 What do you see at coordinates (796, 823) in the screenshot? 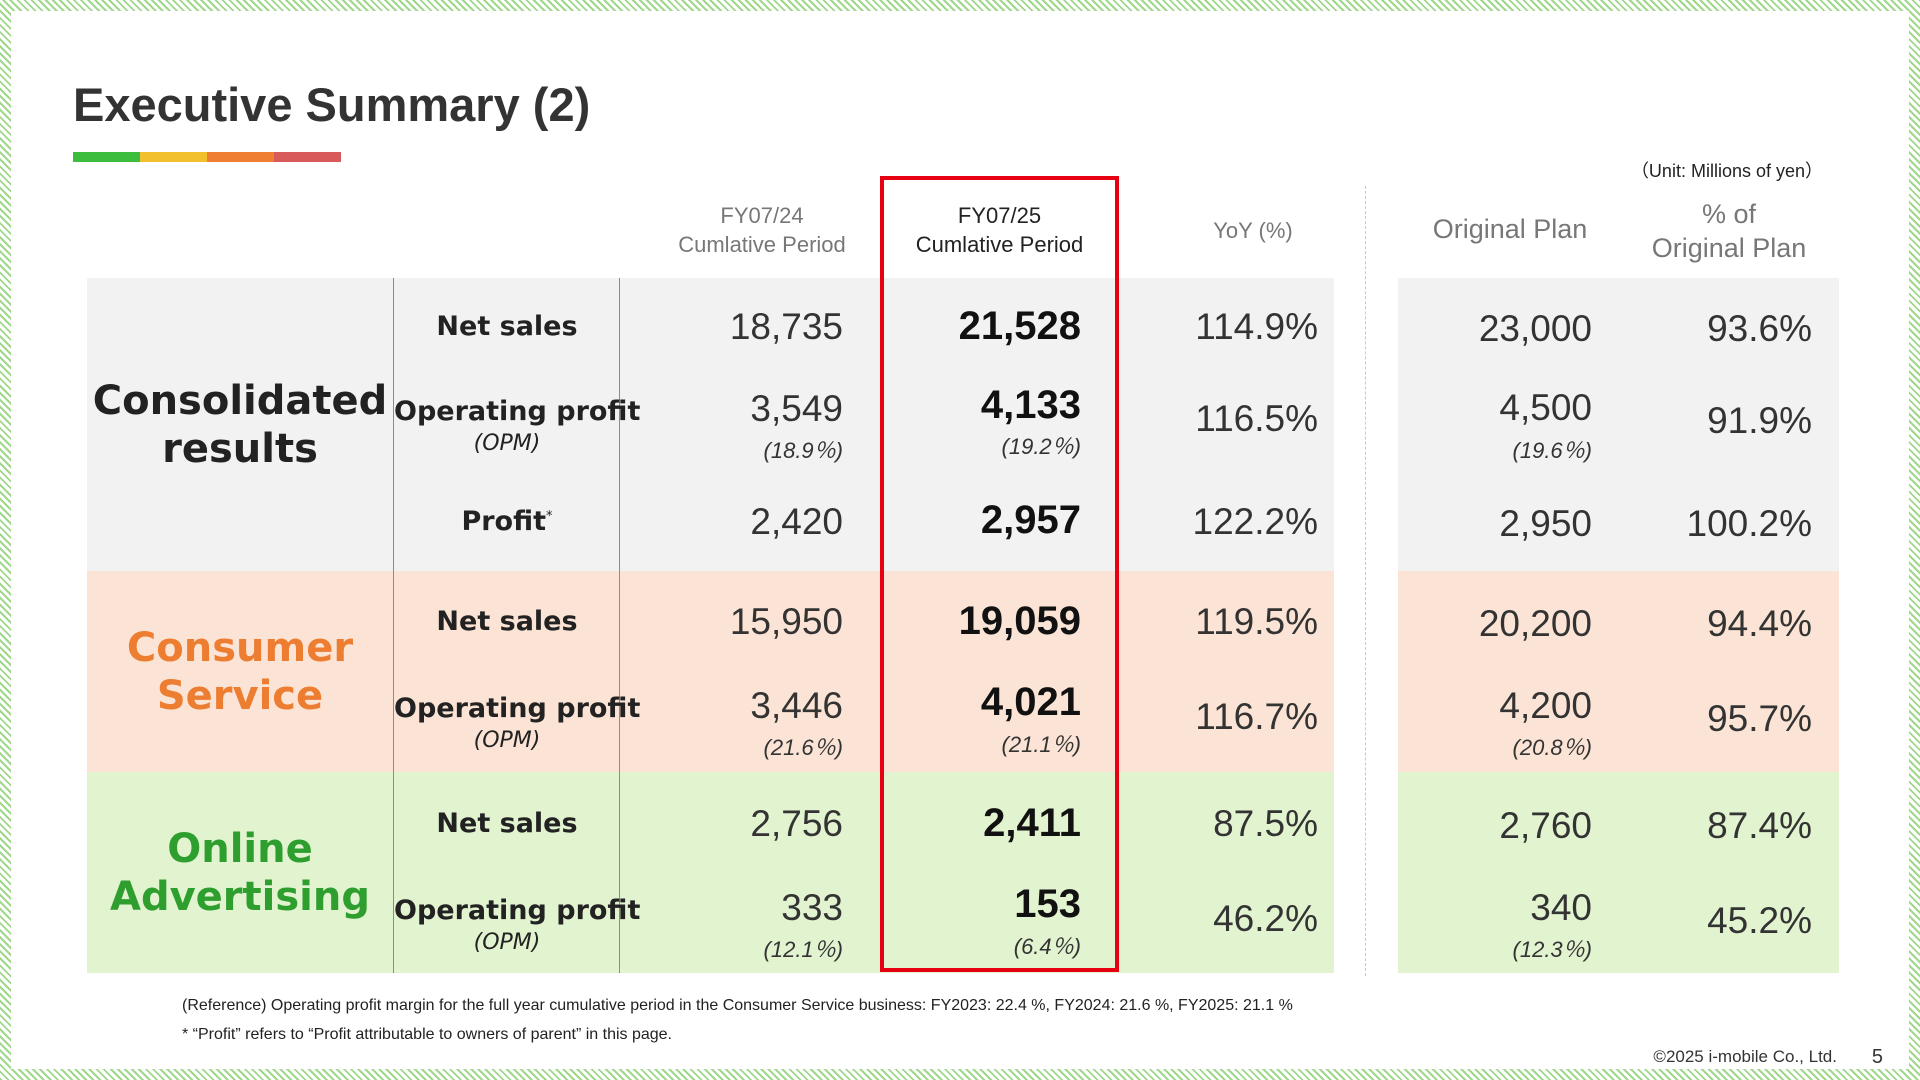
I see `value-prev: 2,756` at bounding box center [796, 823].